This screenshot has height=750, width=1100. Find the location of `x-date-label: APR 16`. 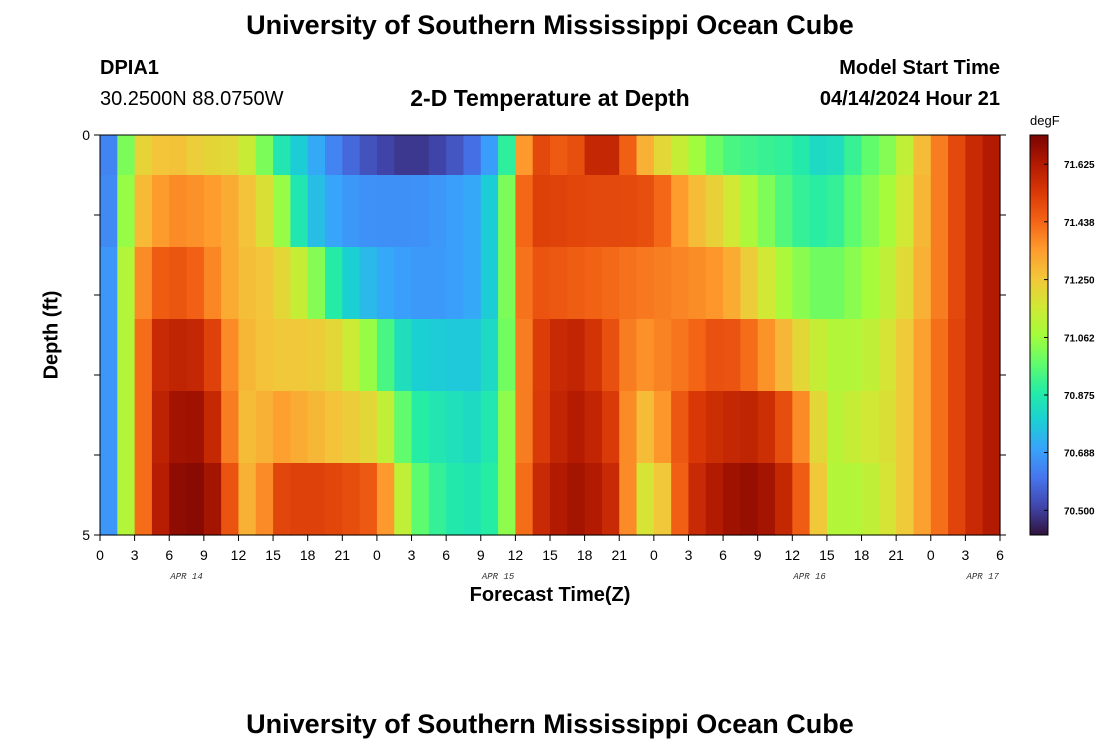

x-date-label: APR 16 is located at coordinates (809, 577).